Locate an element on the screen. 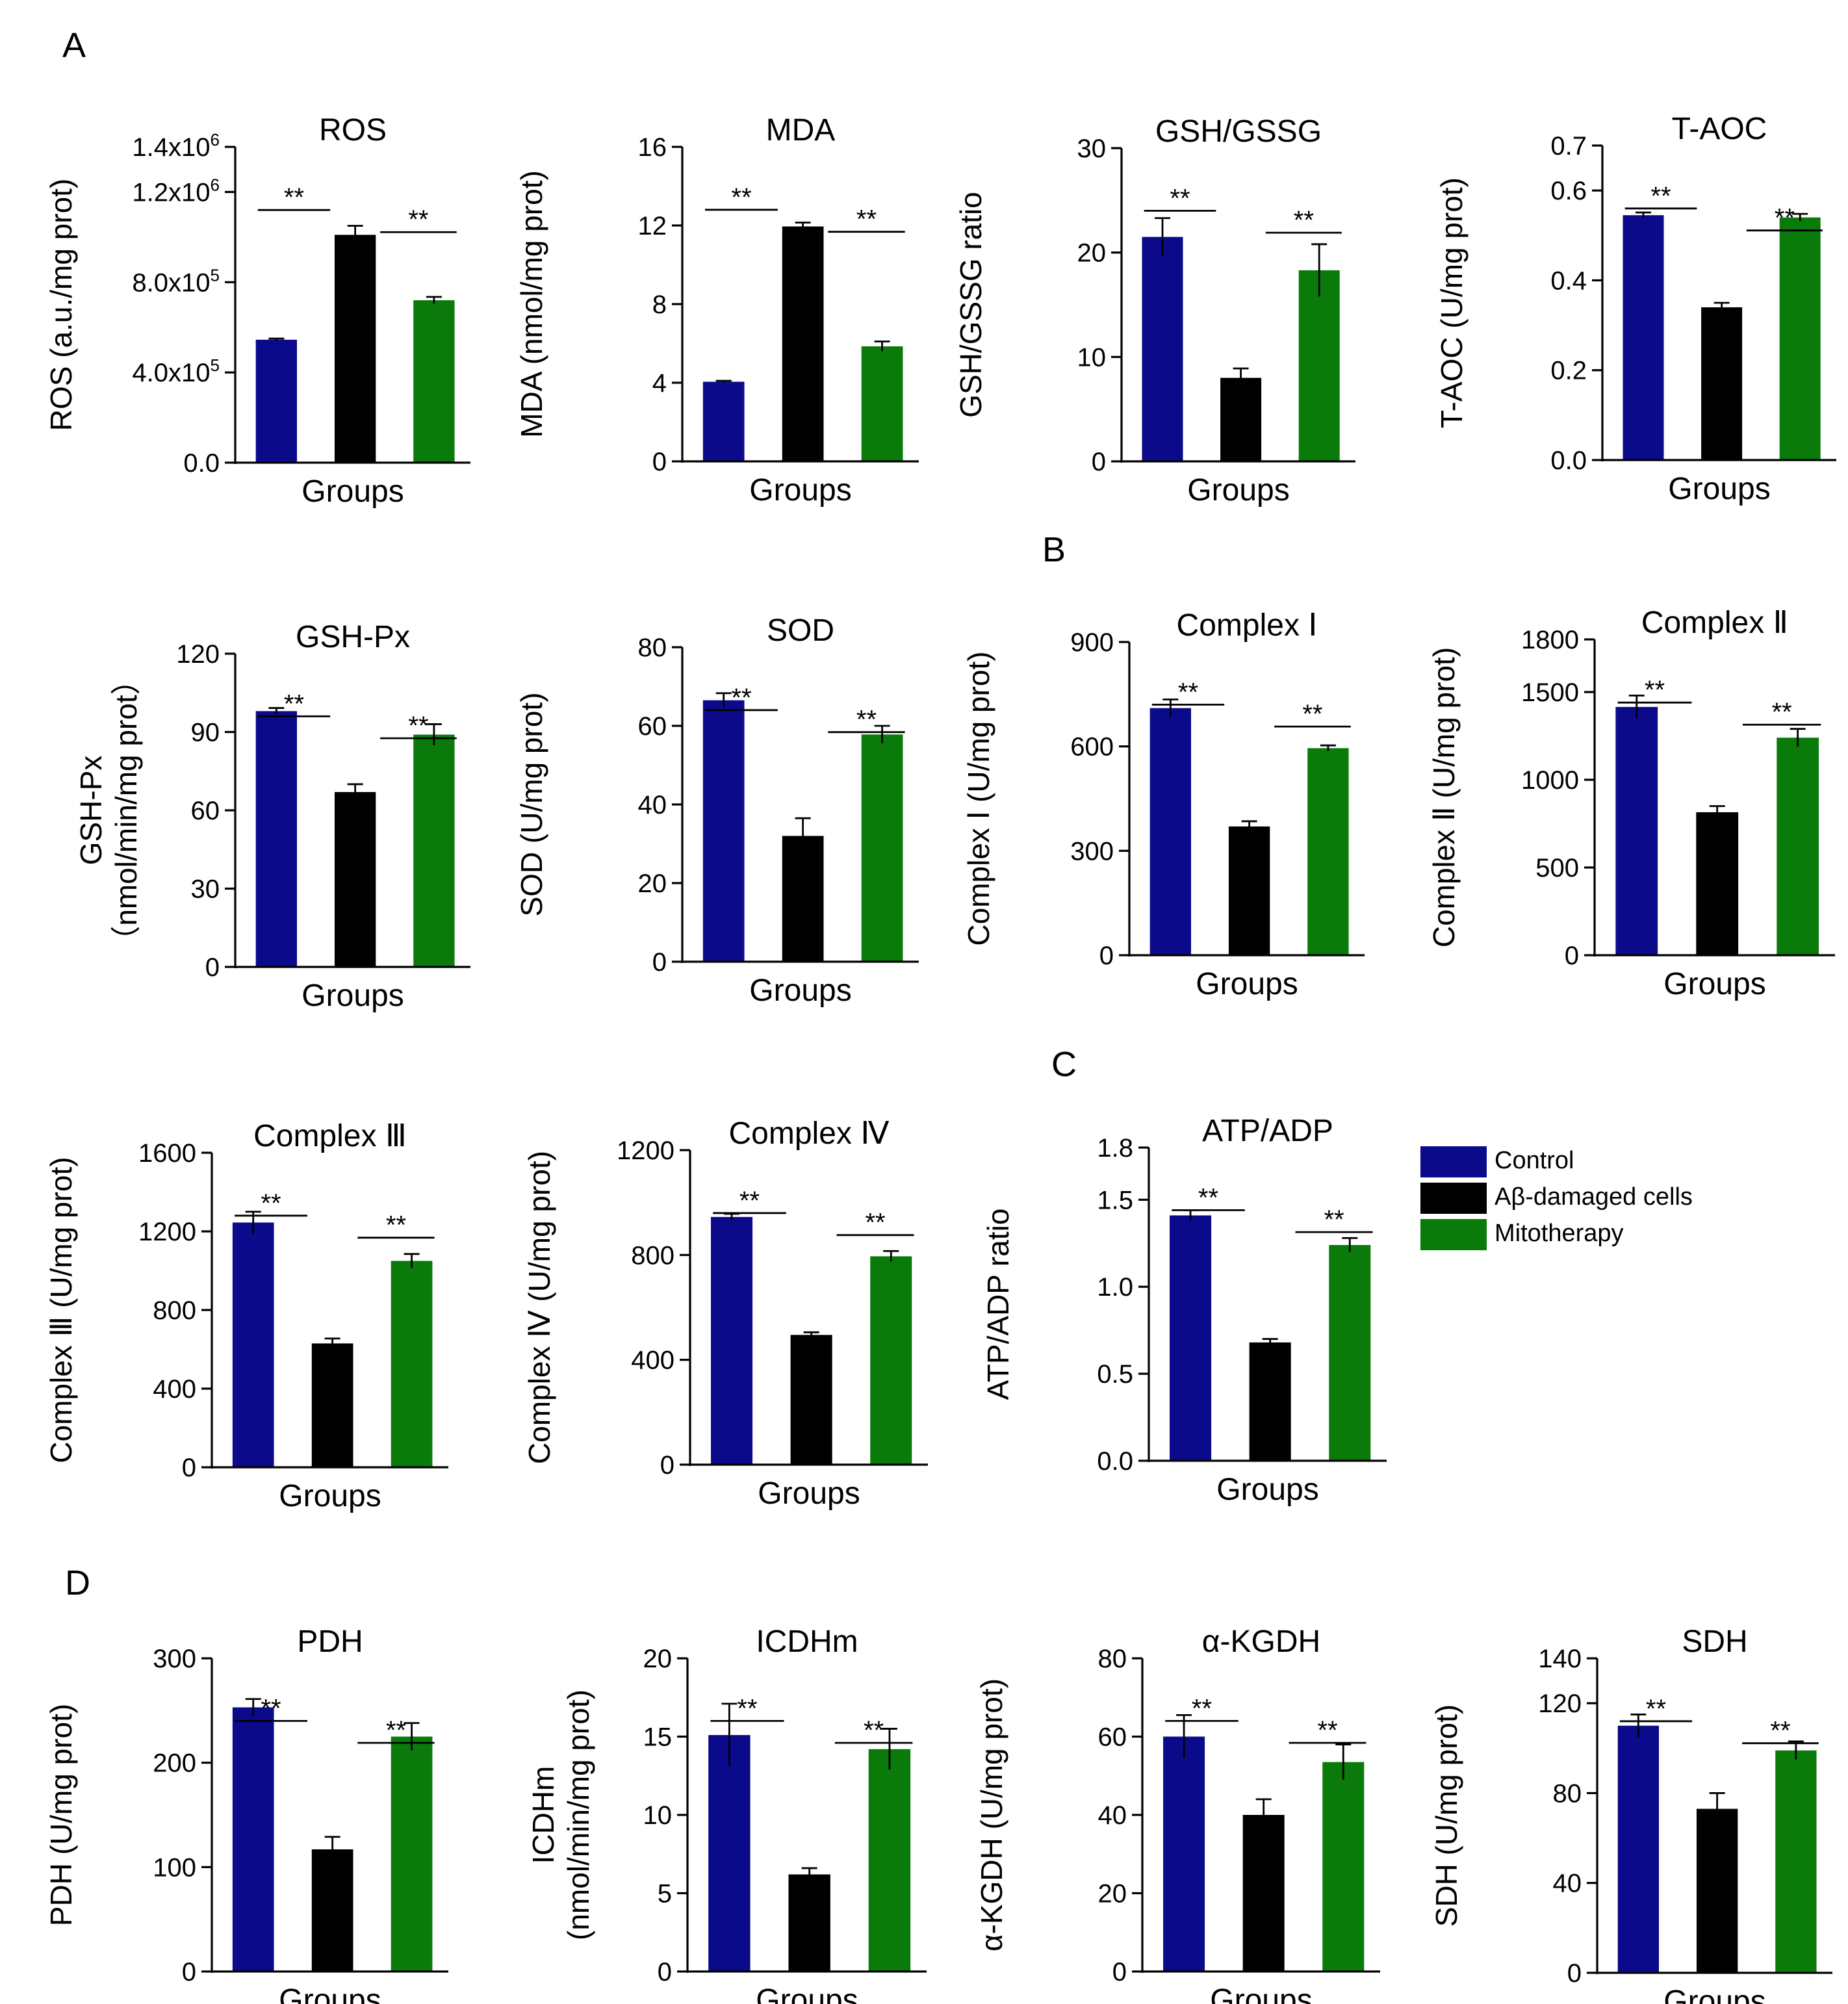 The image size is (1848, 2004). chart-title: Complex Ⅱ is located at coordinates (1714, 623).